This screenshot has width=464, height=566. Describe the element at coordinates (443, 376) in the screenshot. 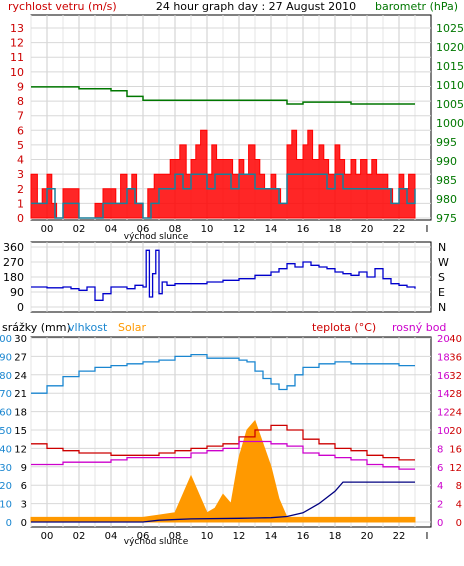

I see `dew-axis-tick: 16` at that location.